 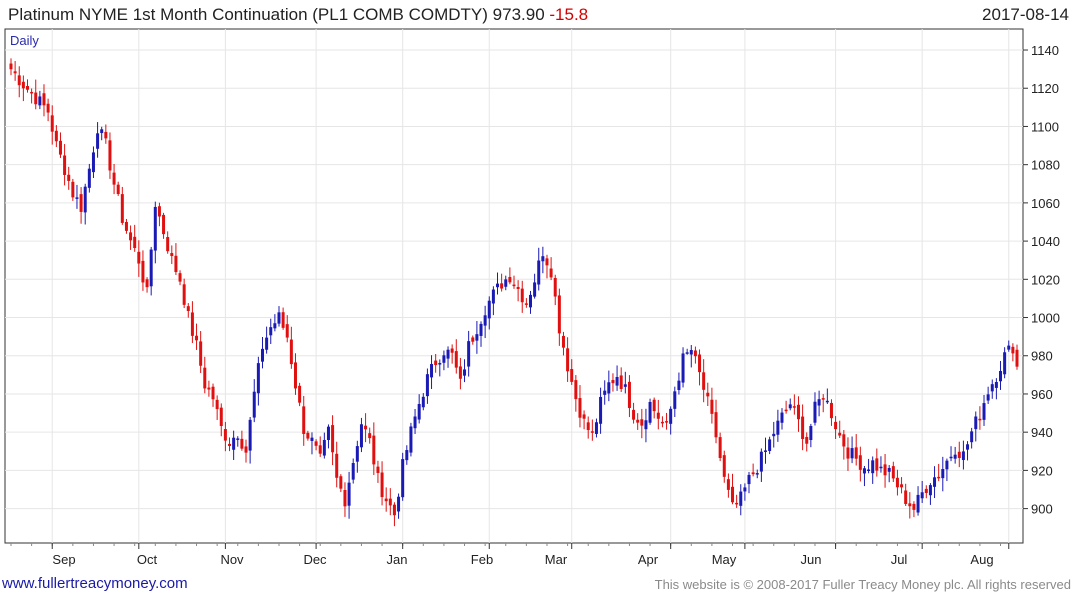 I want to click on y-tick-label: 1040, so click(x=1045, y=241).